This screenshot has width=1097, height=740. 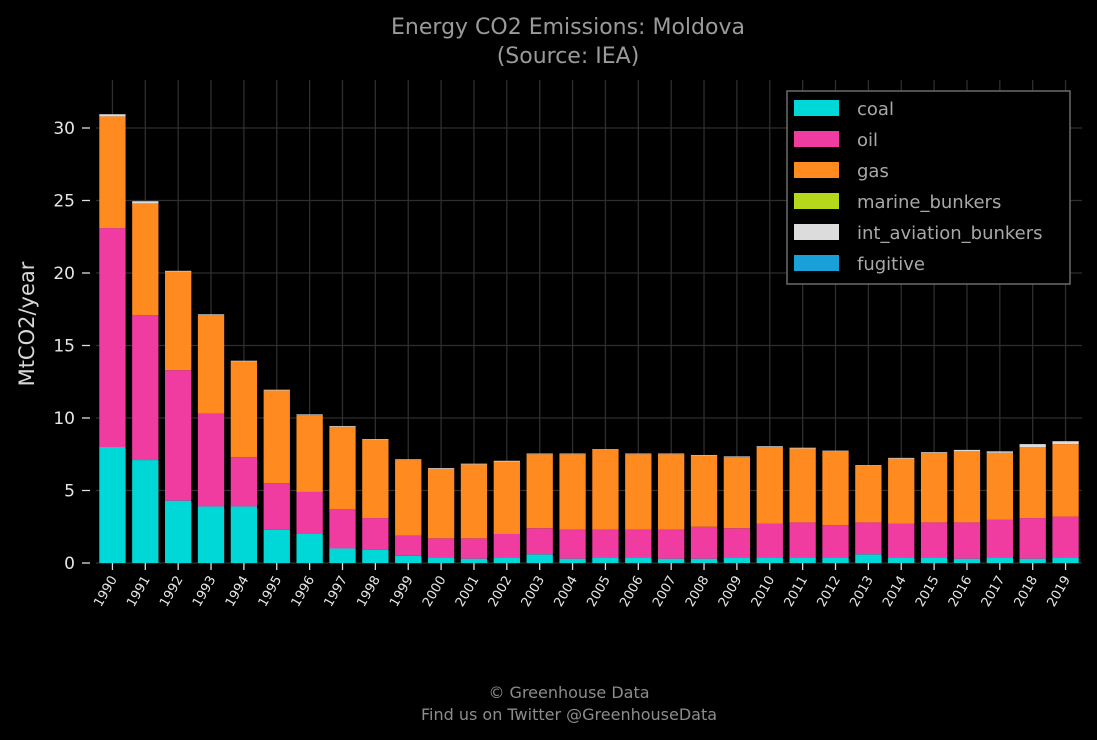 What do you see at coordinates (568, 692) in the screenshot?
I see `footer-copyright: © Greenhouse Data` at bounding box center [568, 692].